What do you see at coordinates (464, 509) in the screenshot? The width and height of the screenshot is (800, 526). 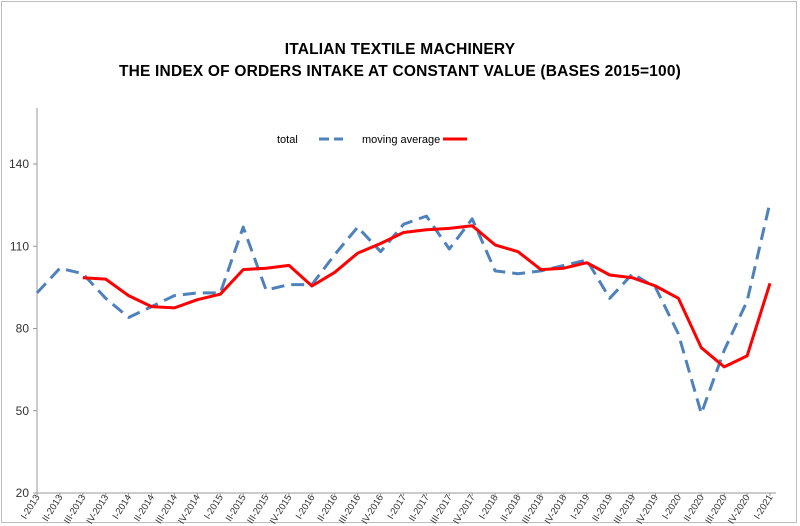 I see `x-tick-label: IV-2017` at bounding box center [464, 509].